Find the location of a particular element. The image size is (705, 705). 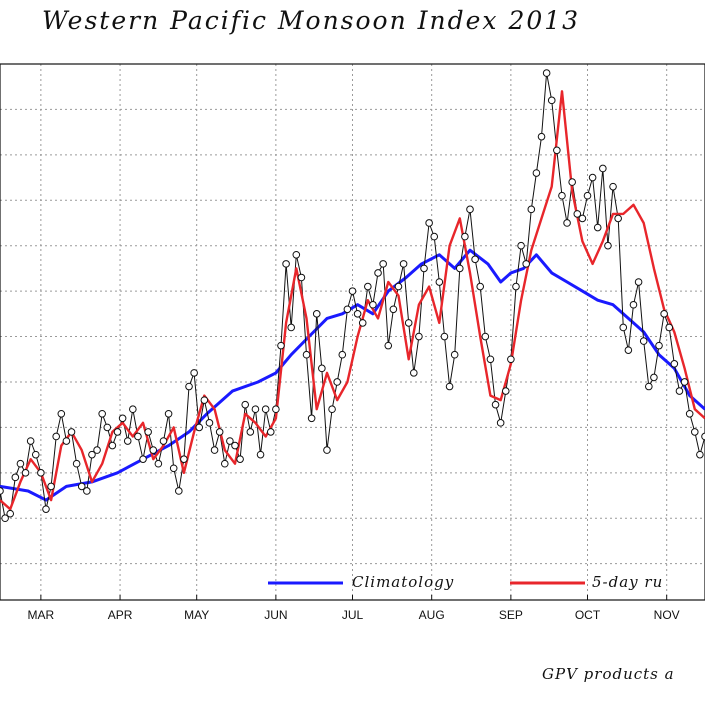

x-tick-label: MAR is located at coordinates (41, 615).